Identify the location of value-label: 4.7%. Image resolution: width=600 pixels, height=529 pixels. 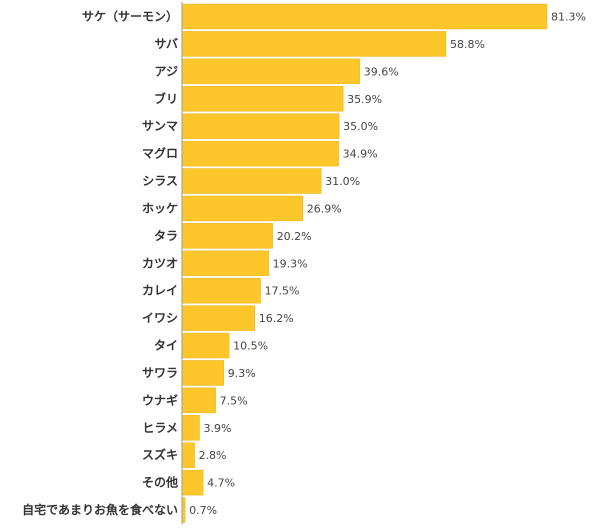
(221, 483).